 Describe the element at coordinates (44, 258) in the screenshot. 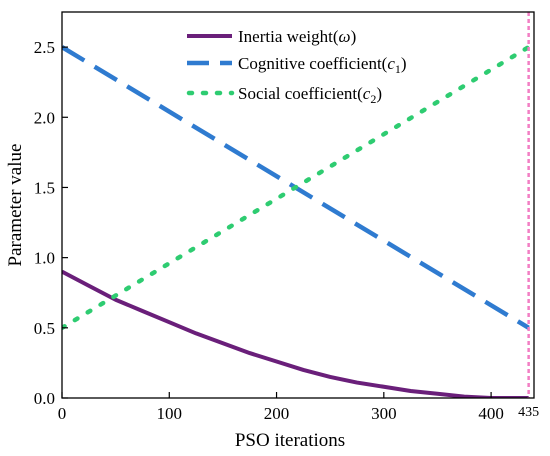

I see `y-tick-label: 1.0` at that location.